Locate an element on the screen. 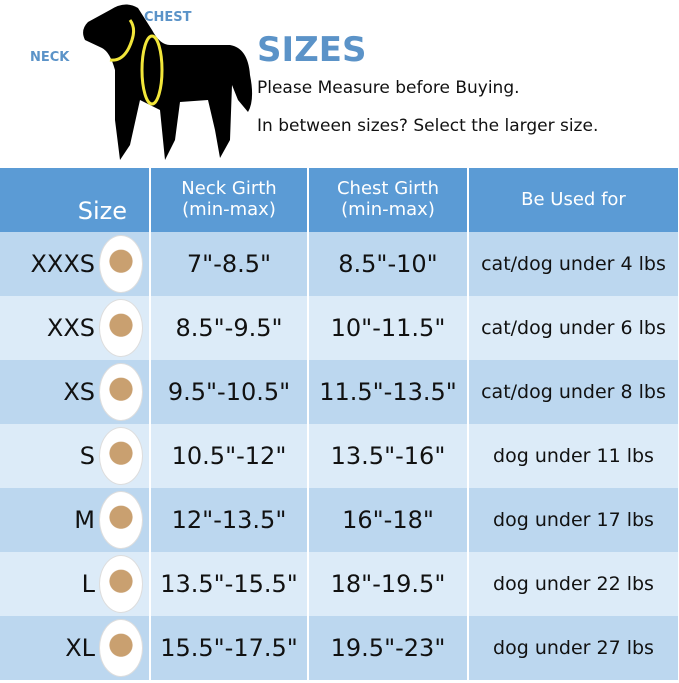  size-cell: XS is located at coordinates (75, 392).